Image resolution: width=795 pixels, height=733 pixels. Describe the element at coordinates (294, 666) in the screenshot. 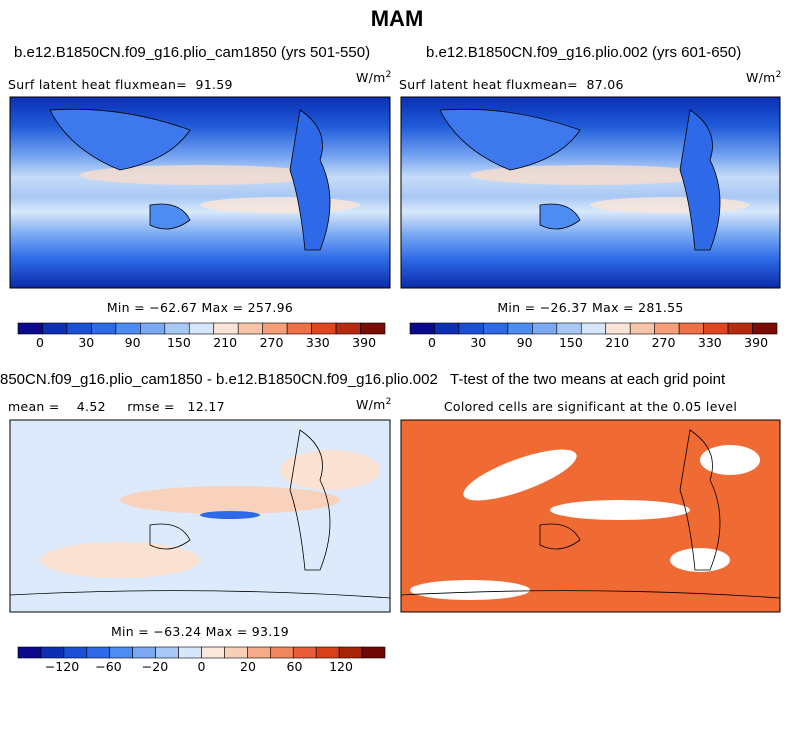

I see `colorbar-label: 60` at that location.